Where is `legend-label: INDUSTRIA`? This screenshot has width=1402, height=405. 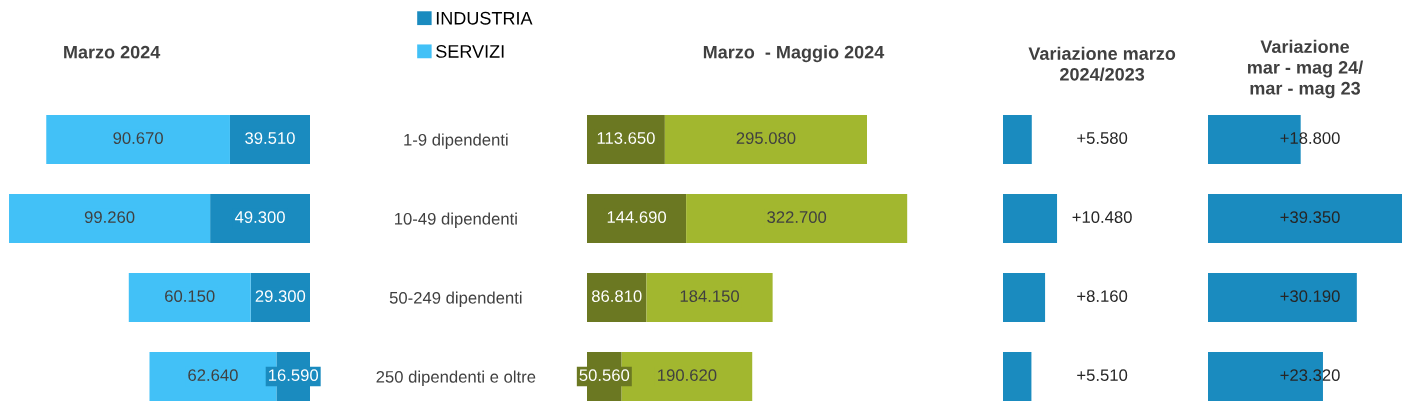 legend-label: INDUSTRIA is located at coordinates (484, 18).